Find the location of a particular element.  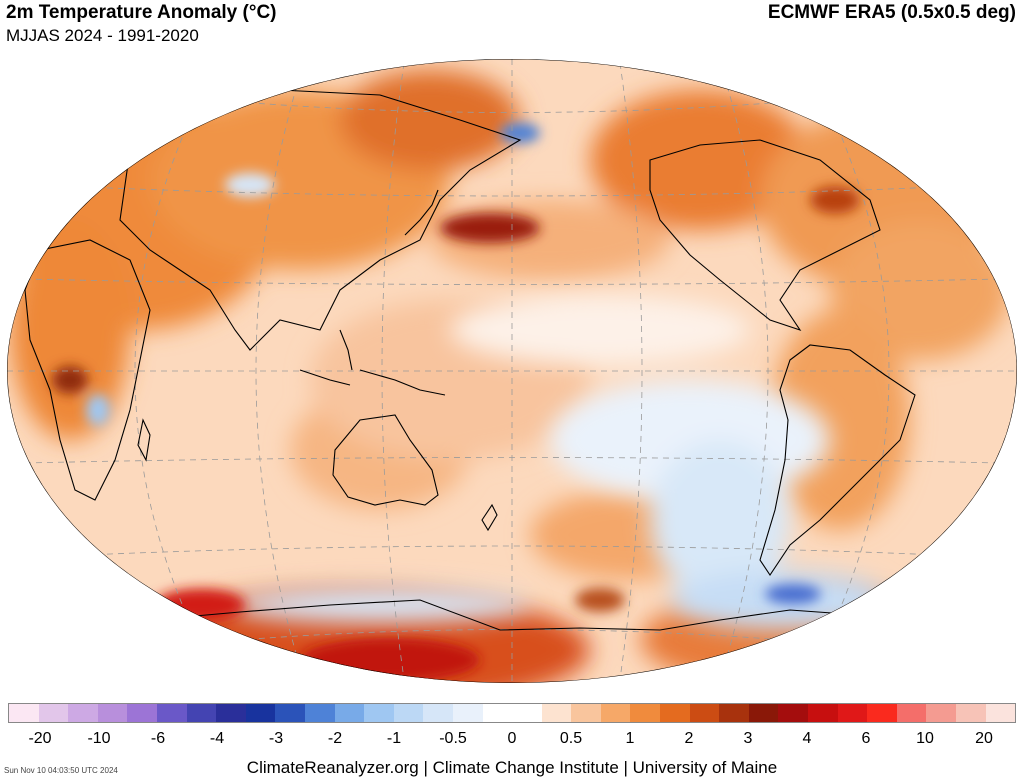

colorbar is located at coordinates (512, 713).